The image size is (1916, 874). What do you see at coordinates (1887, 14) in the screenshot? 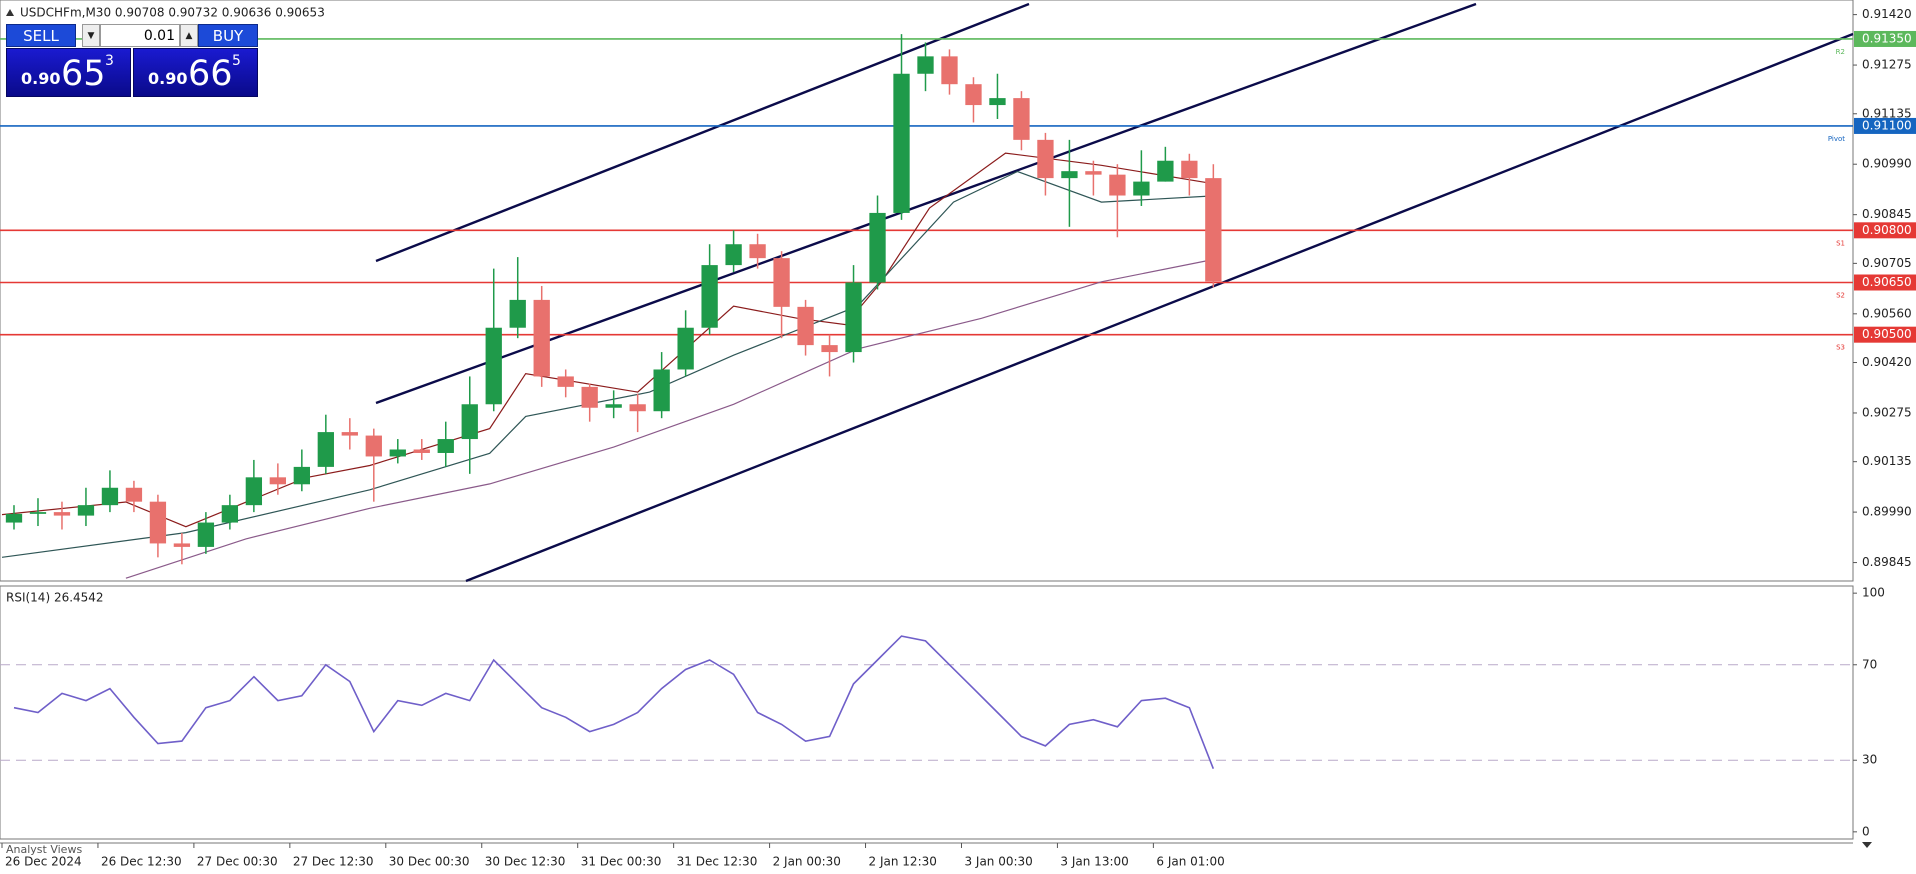
I see `y-tick-label: 0.91420` at bounding box center [1887, 14].